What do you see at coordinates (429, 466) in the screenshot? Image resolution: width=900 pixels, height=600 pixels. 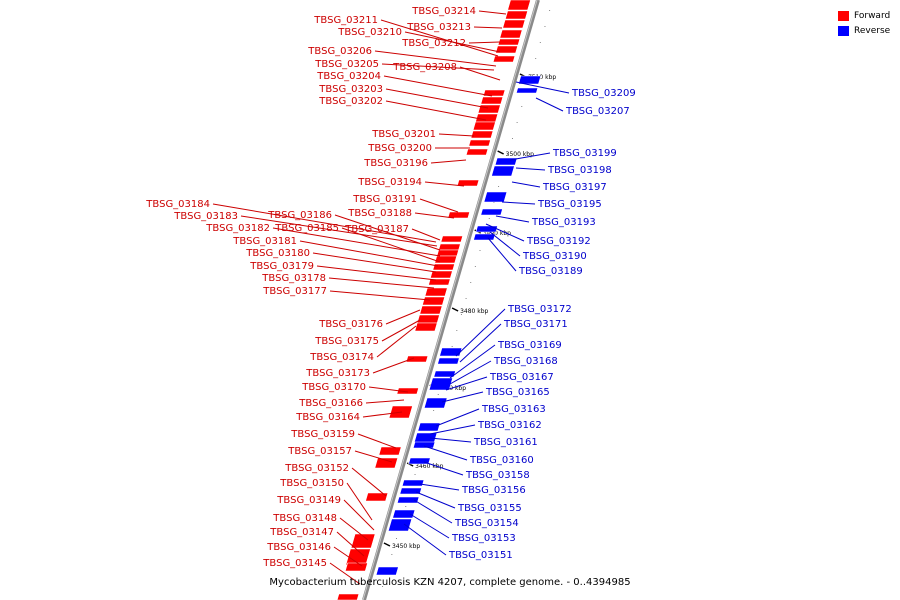 I see `tick-label: 3460 kbp` at bounding box center [429, 466].